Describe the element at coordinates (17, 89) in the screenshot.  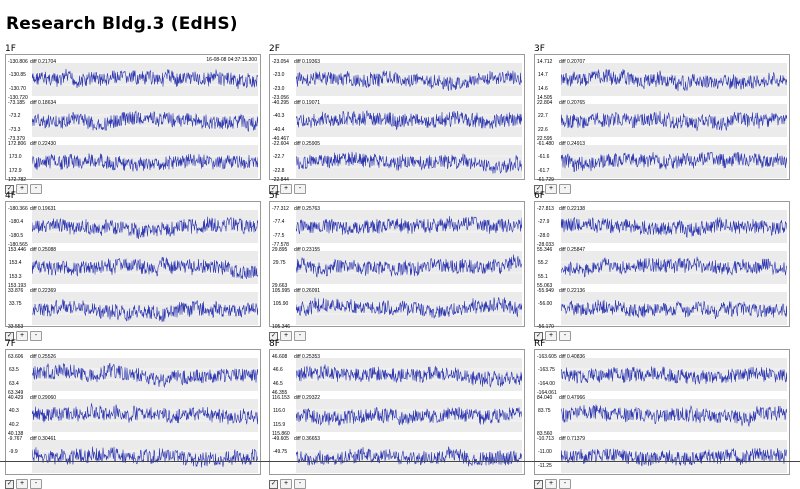
I see `y-tick-label: -130.70` at that location.